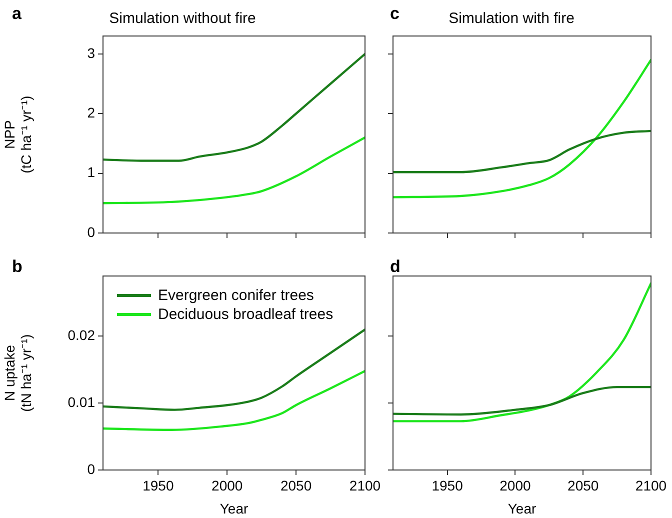 Image resolution: width=672 pixels, height=518 pixels. I want to click on legend-label: Deciduous broadleaf trees, so click(246, 314).